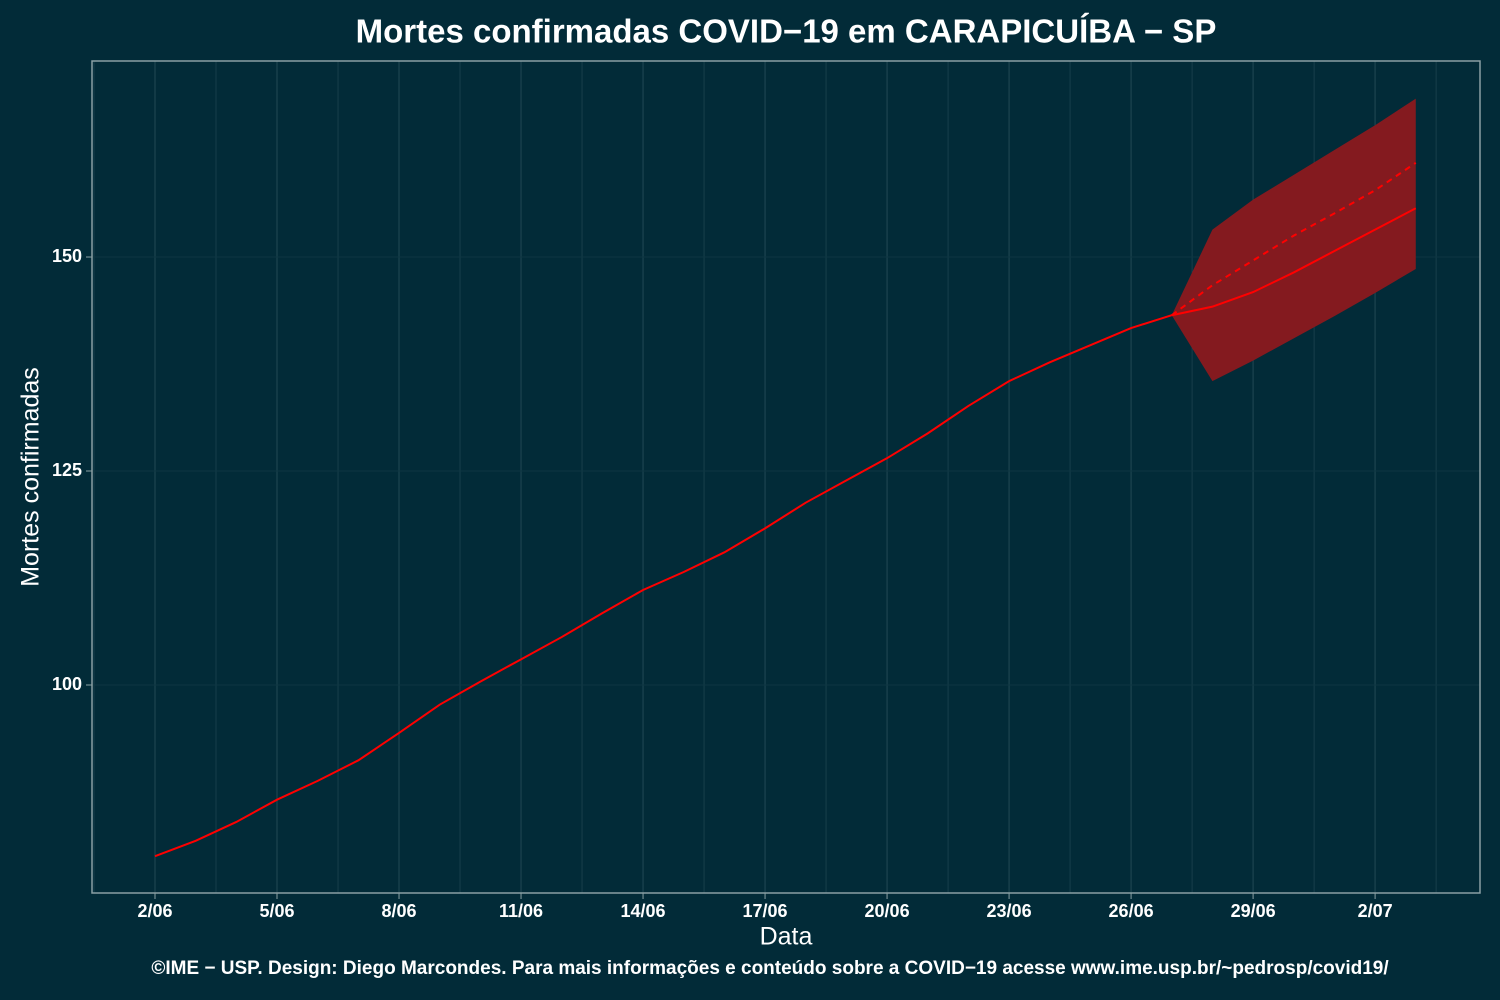  I want to click on x-tick-label: 11/06, so click(521, 911).